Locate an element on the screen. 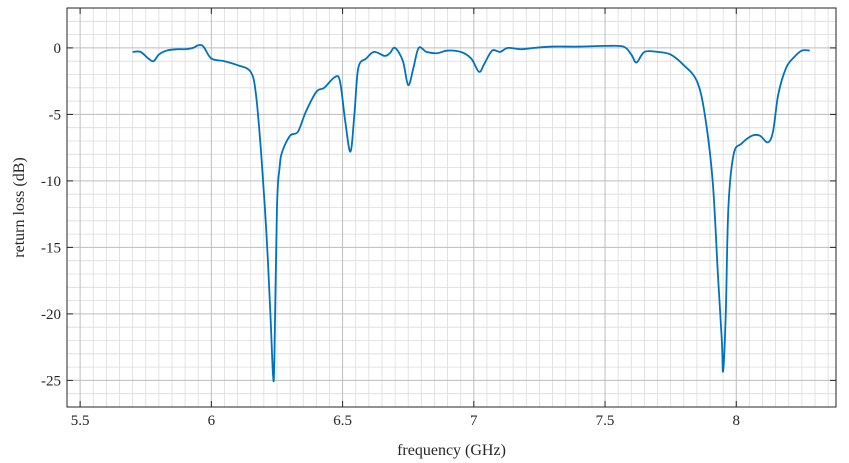 This screenshot has height=463, width=849. y-tick-label: 0 is located at coordinates (58, 49).